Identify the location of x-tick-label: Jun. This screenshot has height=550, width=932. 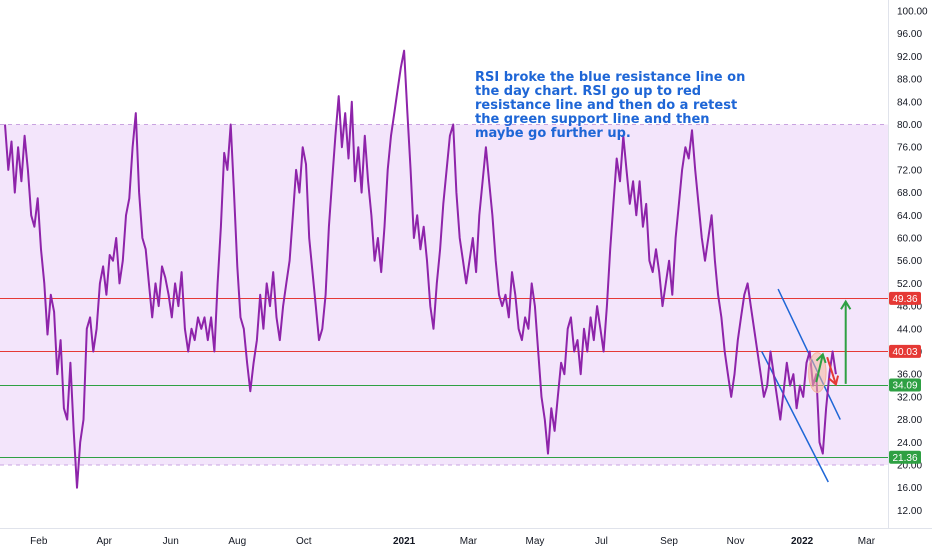
(171, 541).